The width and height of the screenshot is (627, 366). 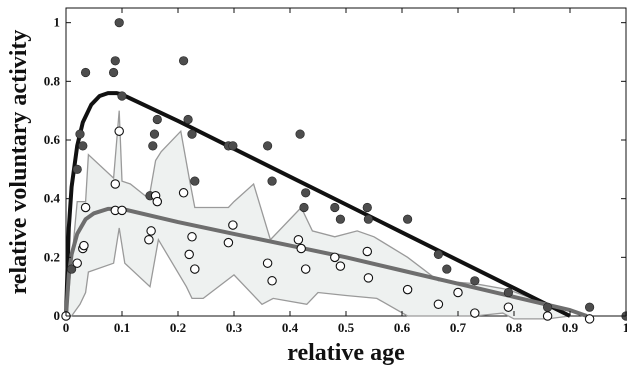 I want to click on y-tick-label: 1, so click(x=57, y=22).